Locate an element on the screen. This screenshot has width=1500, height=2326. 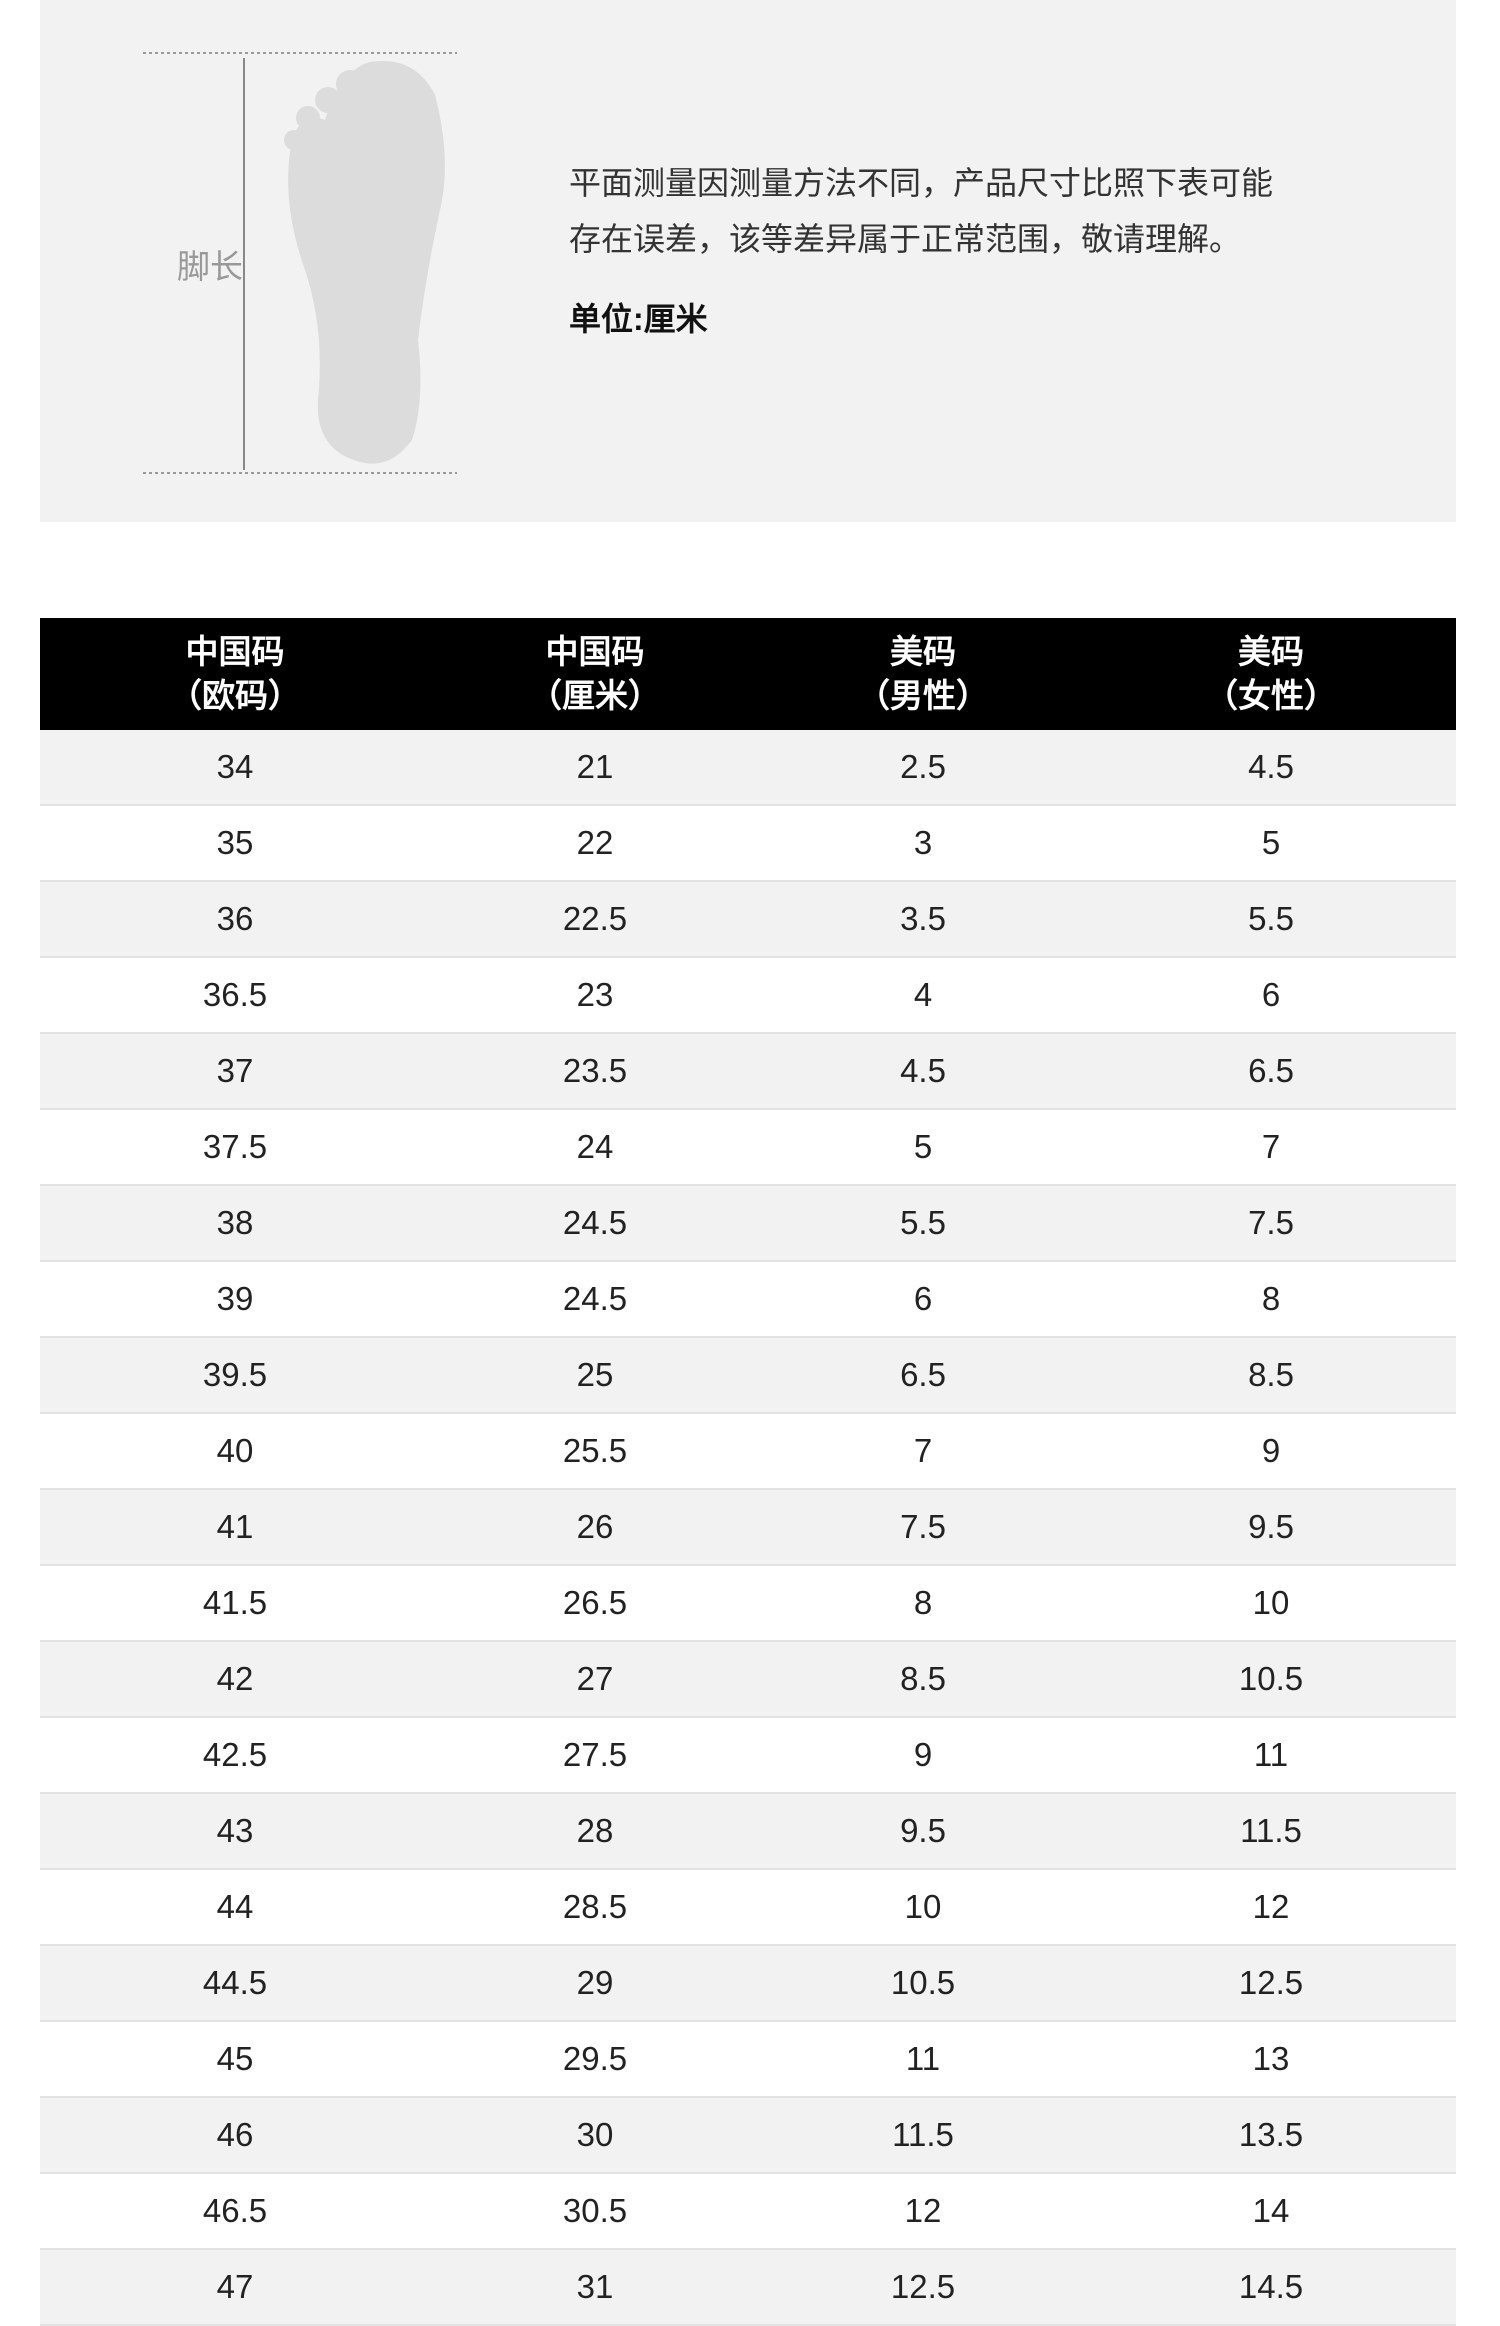
table-row: 40 25.5 7 9 is located at coordinates (748, 1451).